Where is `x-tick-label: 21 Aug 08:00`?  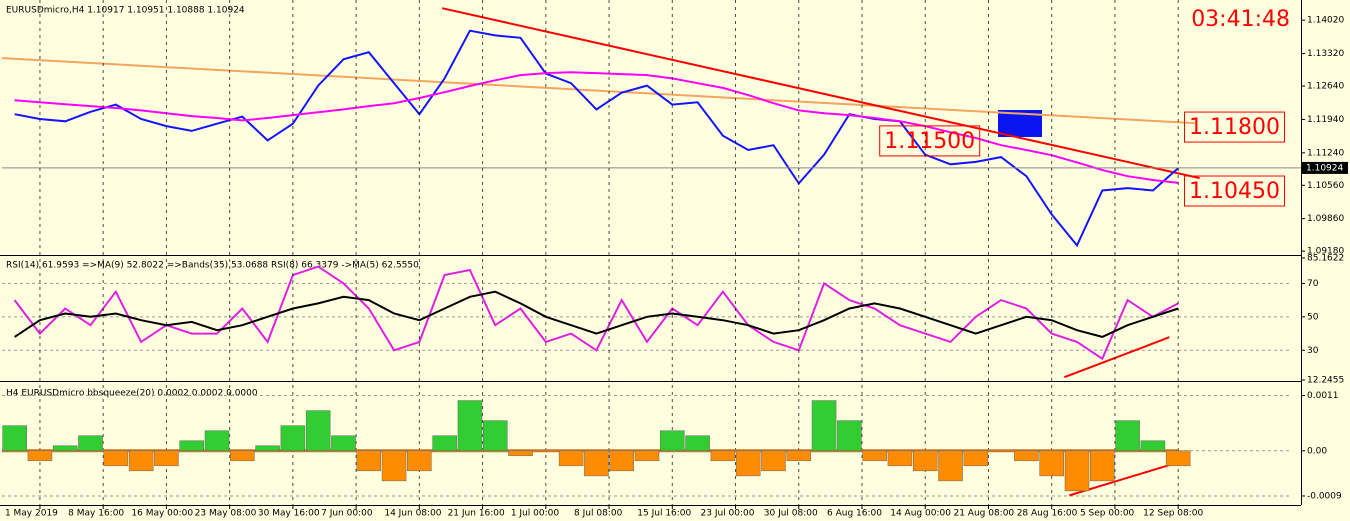 x-tick-label: 21 Aug 08:00 is located at coordinates (983, 514).